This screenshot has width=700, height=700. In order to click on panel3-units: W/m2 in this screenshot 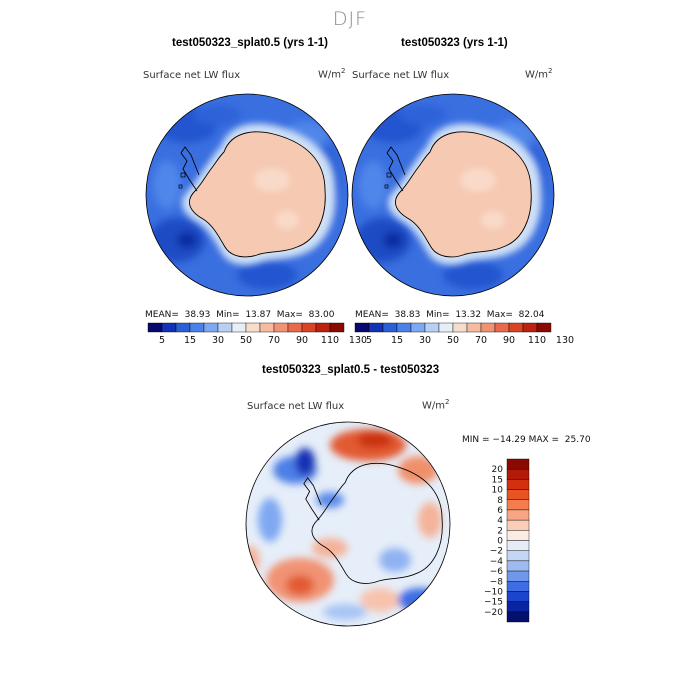, I will do `click(436, 405)`.